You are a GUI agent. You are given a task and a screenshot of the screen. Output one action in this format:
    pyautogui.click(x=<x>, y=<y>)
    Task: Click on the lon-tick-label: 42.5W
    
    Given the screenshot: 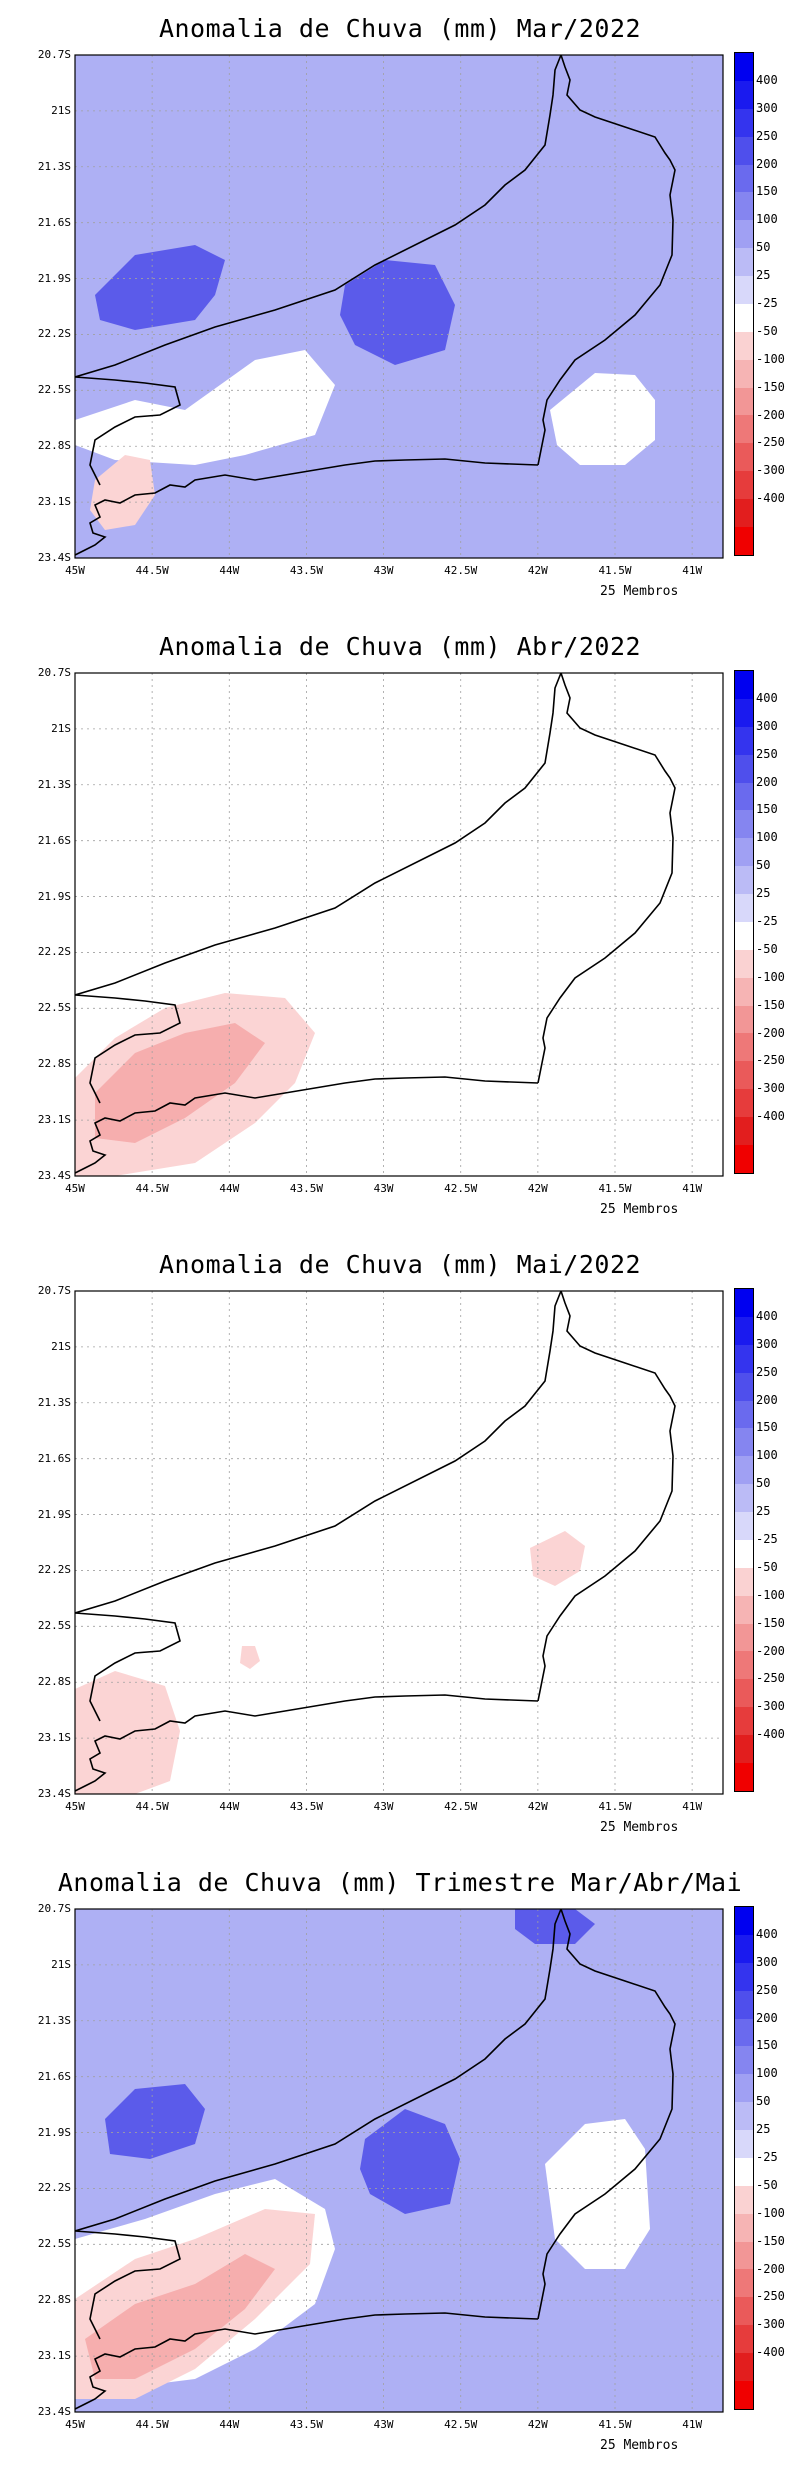 What is the action you would take?
    pyautogui.click(x=461, y=570)
    